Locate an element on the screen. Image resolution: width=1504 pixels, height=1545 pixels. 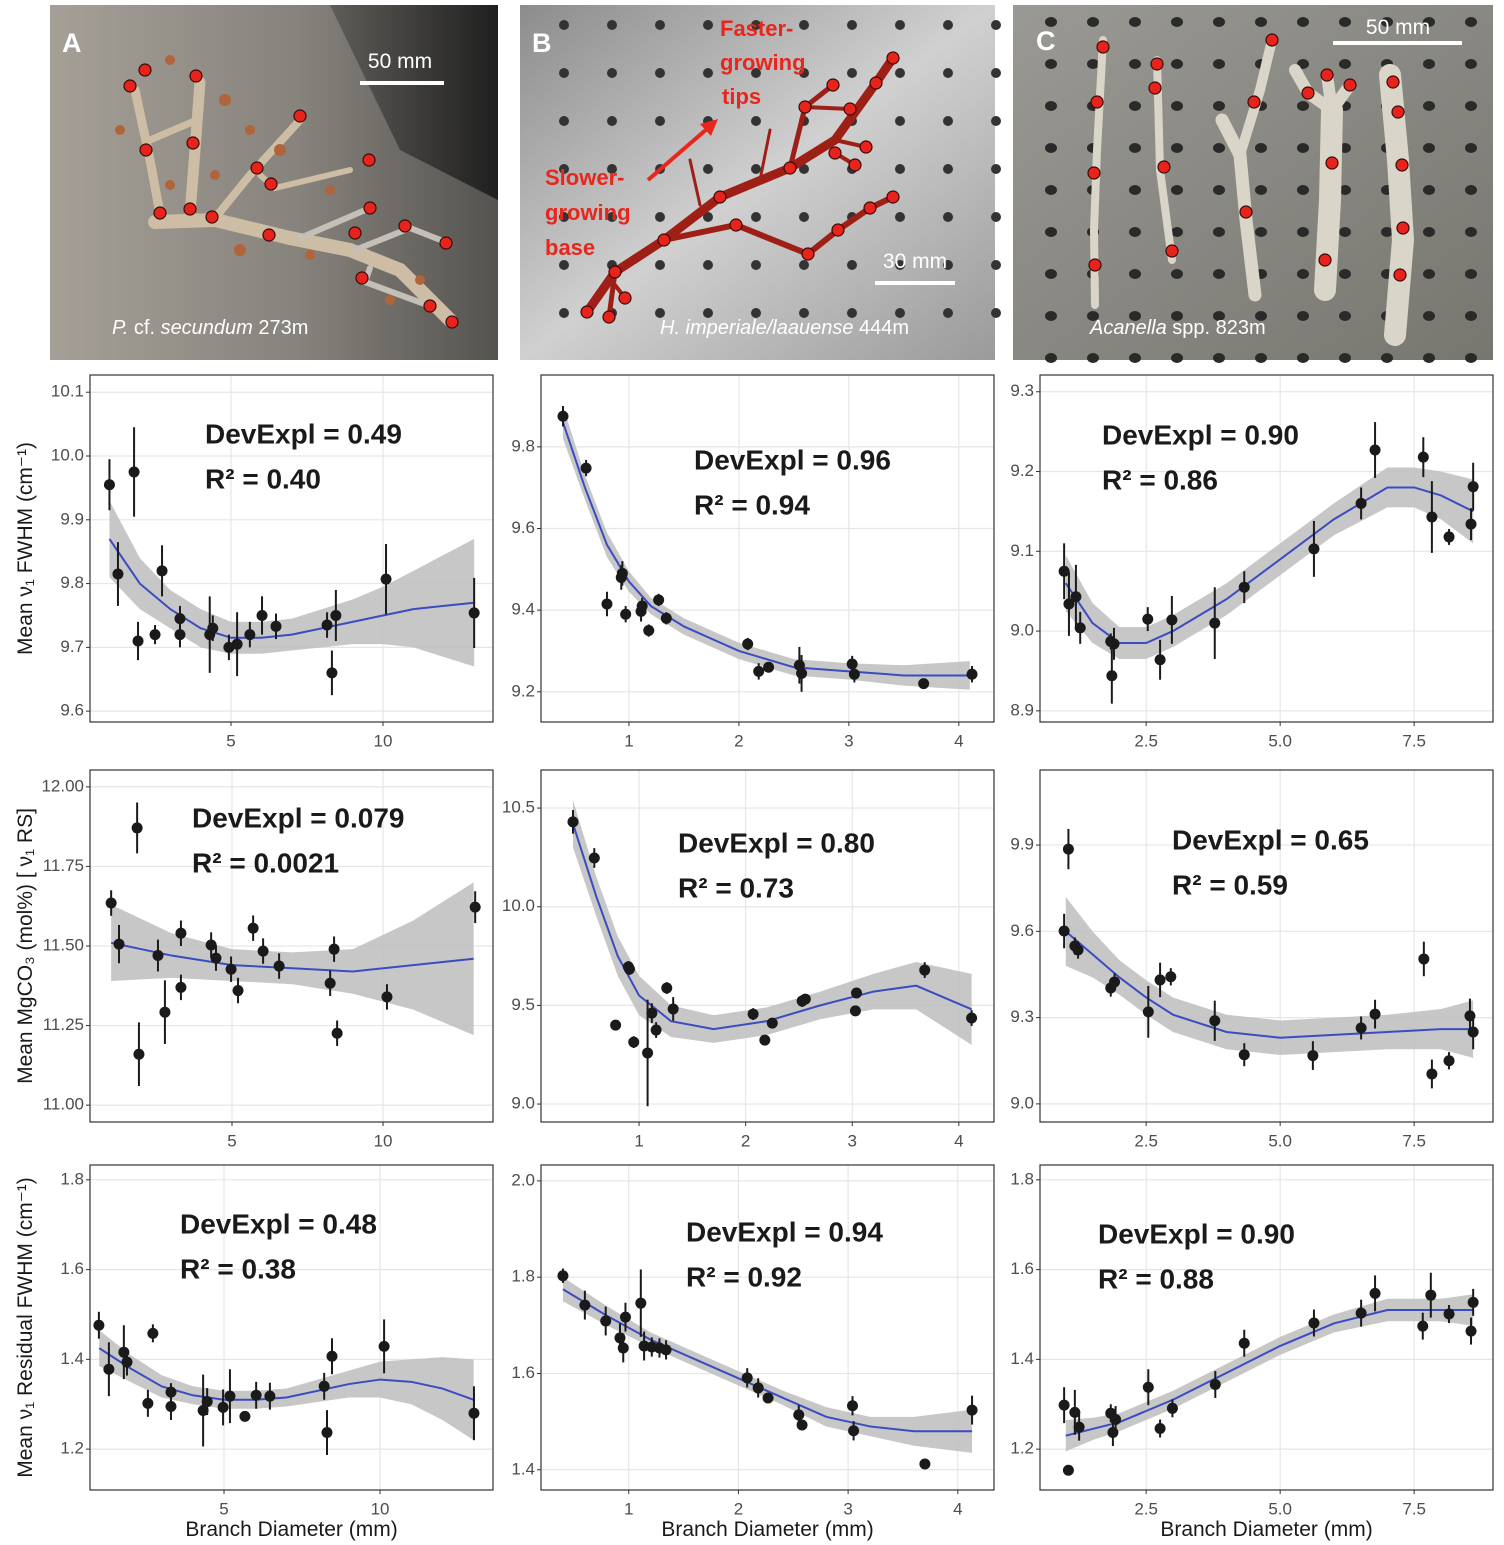
photo-c: 50 mm C Acanella spp. 823m is located at coordinates (1253, 184).